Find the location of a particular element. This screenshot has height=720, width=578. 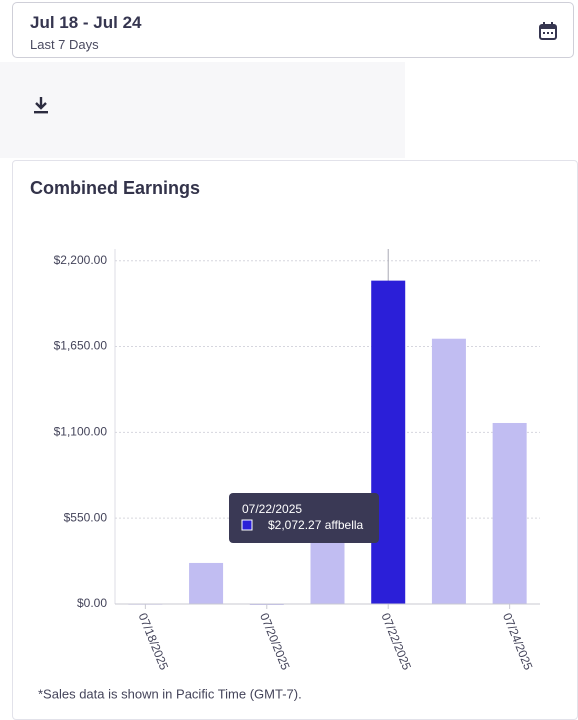

date-picker: Jul 18 - Jul 24 Last 7 Days is located at coordinates (293, 30).